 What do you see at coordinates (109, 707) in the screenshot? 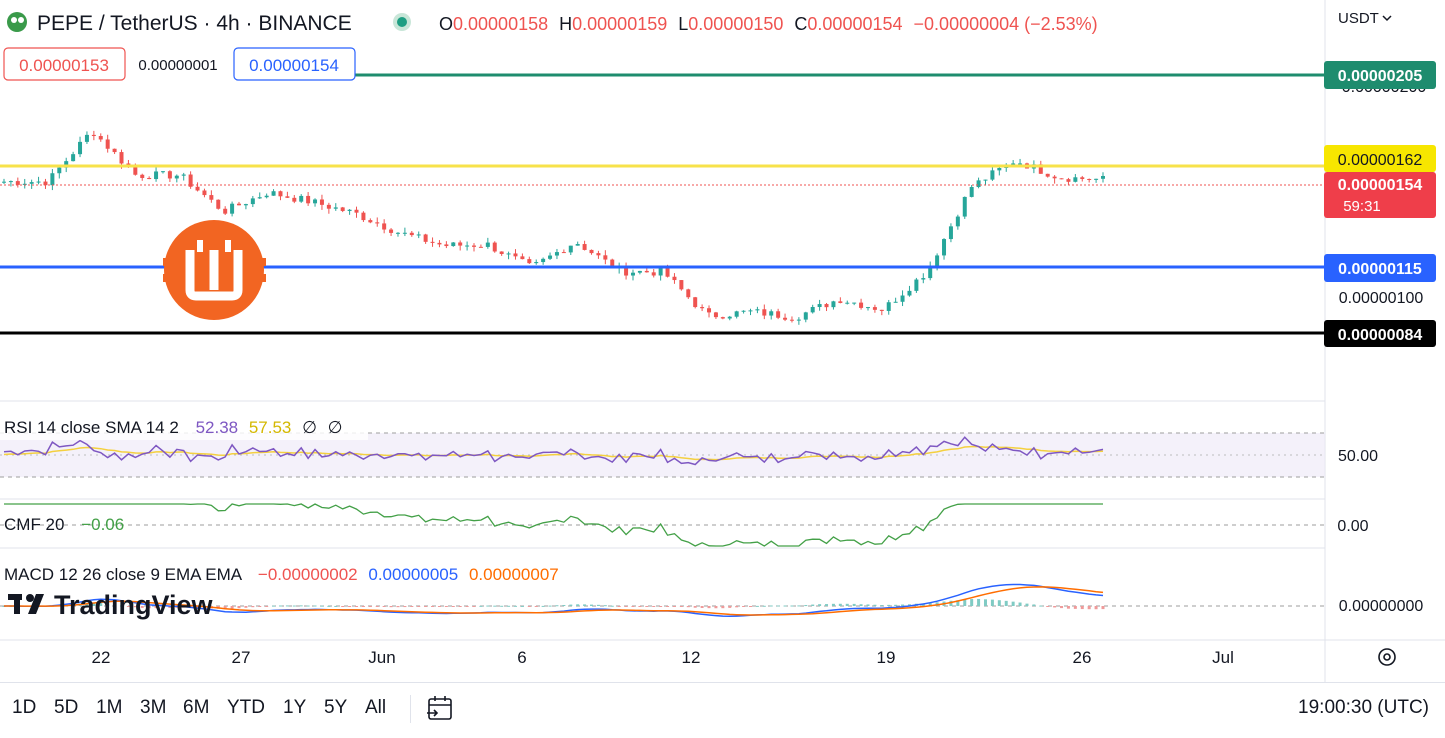
I see `range-1m: 1M` at bounding box center [109, 707].